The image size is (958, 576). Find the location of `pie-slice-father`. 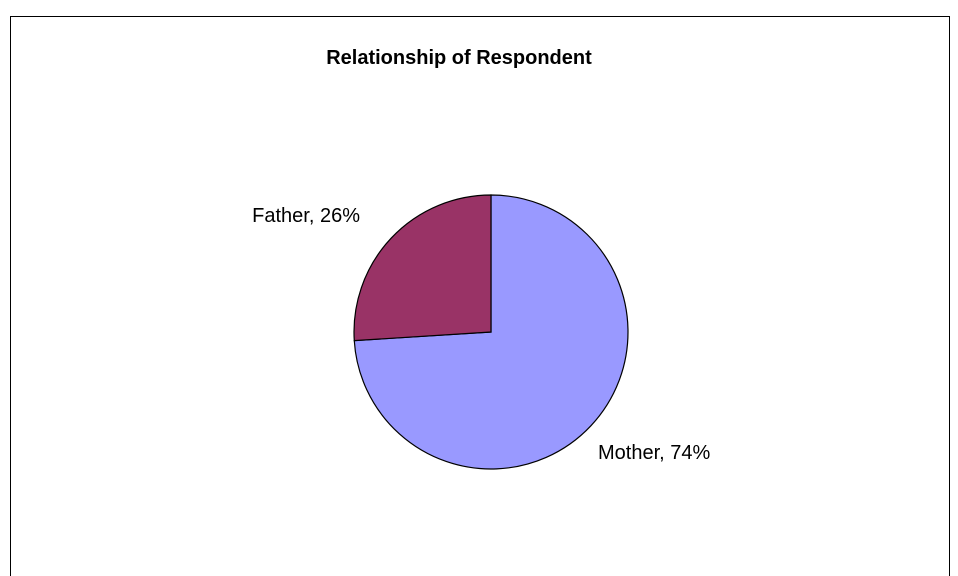

pie-slice-father is located at coordinates (422, 268).